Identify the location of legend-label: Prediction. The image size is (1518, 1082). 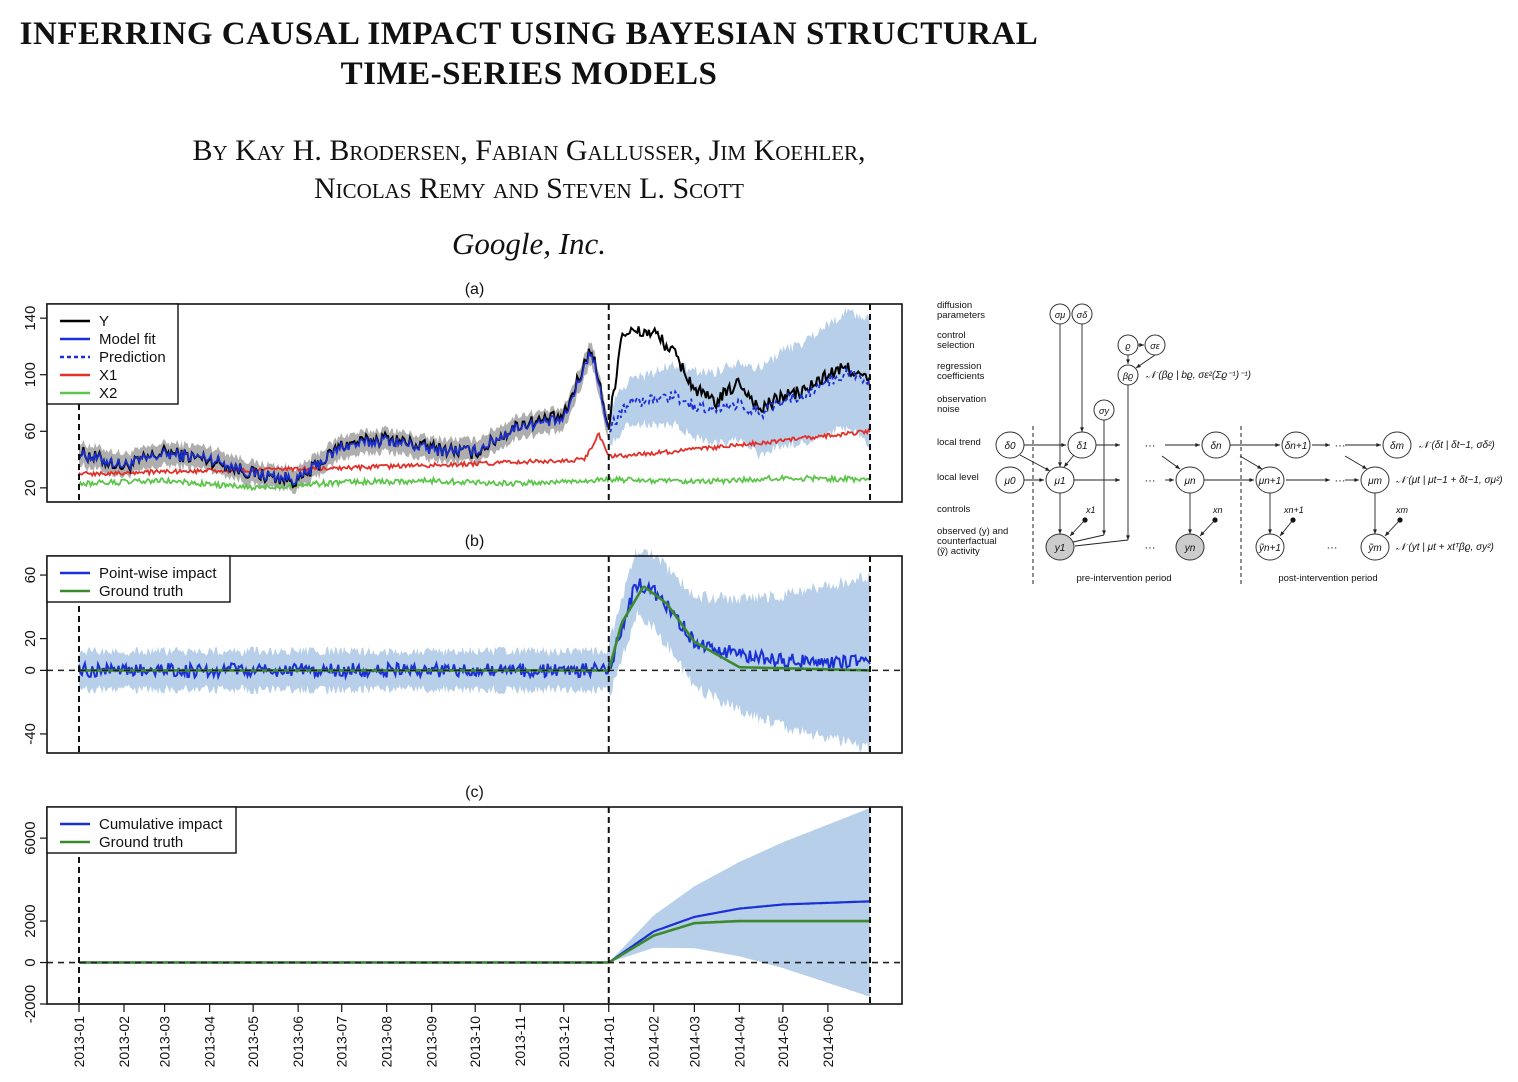
(132, 357).